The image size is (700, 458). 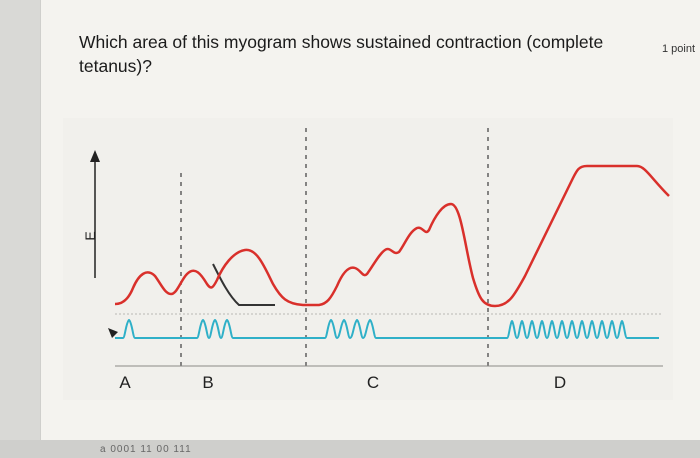 I want to click on region-label-a: A, so click(x=125, y=382).